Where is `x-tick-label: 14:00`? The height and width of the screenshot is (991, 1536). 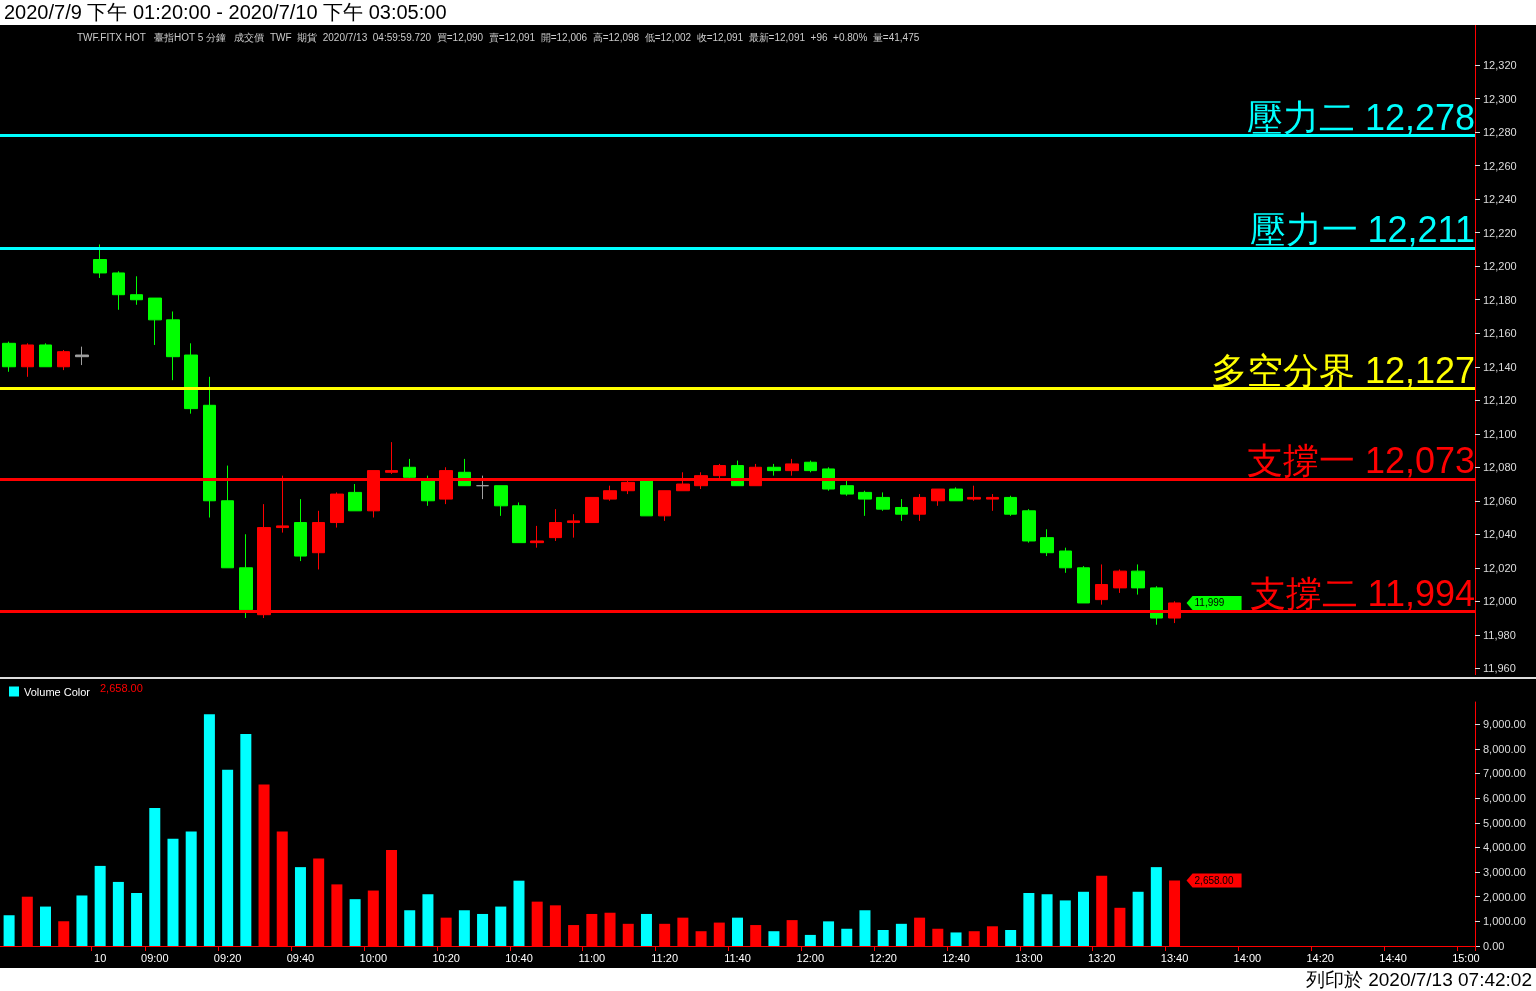
x-tick-label: 14:00 is located at coordinates (1247, 957).